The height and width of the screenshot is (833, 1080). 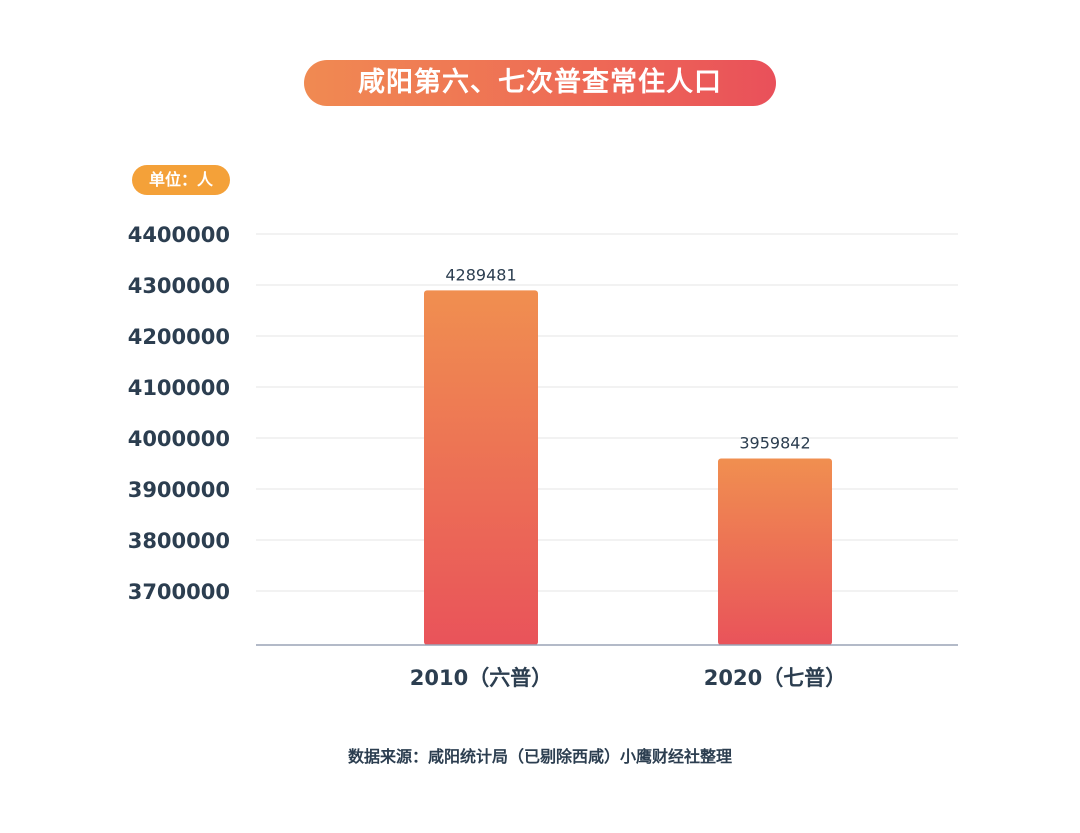 What do you see at coordinates (181, 180) in the screenshot?
I see `unit-badge: 单位：人` at bounding box center [181, 180].